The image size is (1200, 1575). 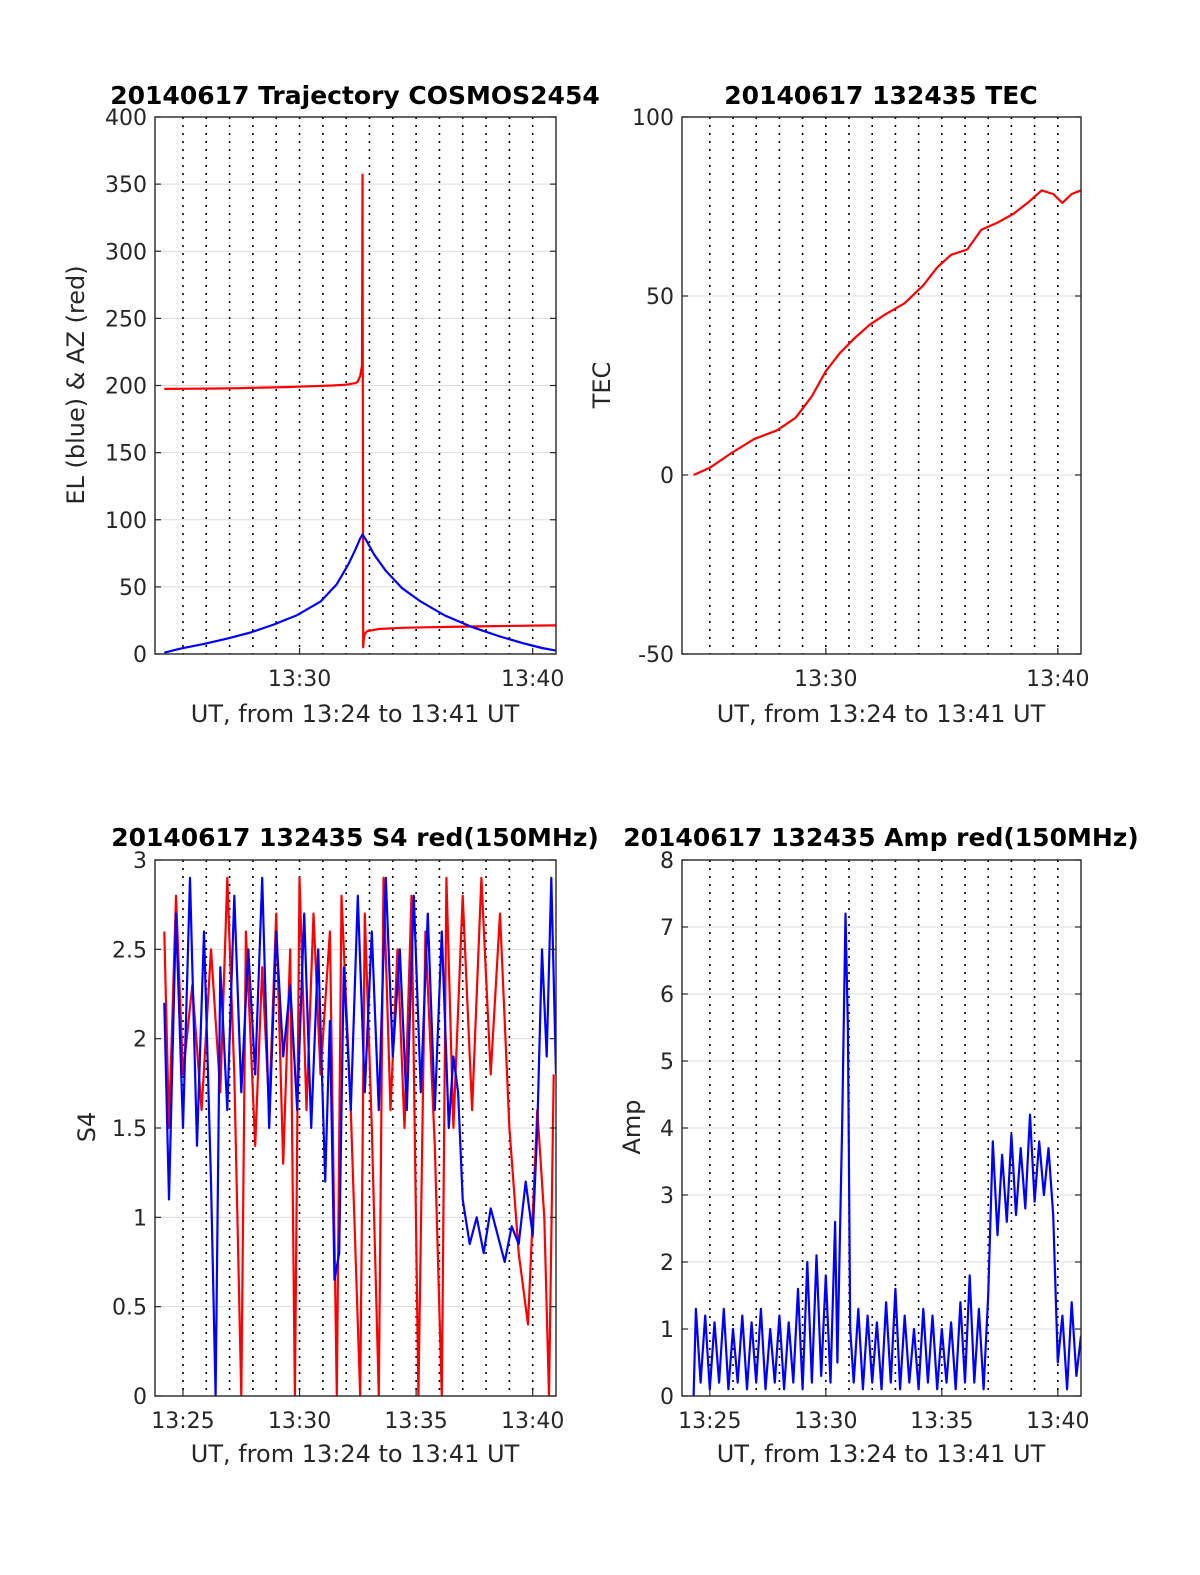 What do you see at coordinates (126, 454) in the screenshot?
I see `trajectory-ytick-label-3: 150` at bounding box center [126, 454].